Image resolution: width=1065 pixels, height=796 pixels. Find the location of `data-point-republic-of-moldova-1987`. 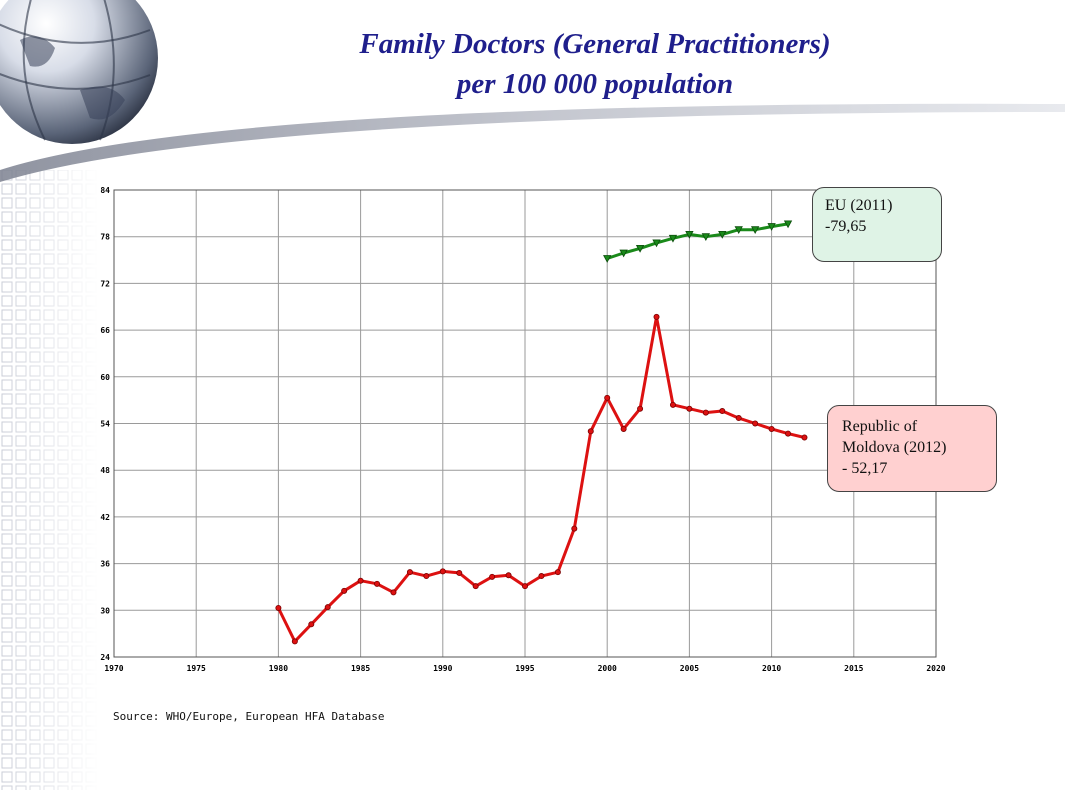

data-point-republic-of-moldova-1987 is located at coordinates (393, 592).